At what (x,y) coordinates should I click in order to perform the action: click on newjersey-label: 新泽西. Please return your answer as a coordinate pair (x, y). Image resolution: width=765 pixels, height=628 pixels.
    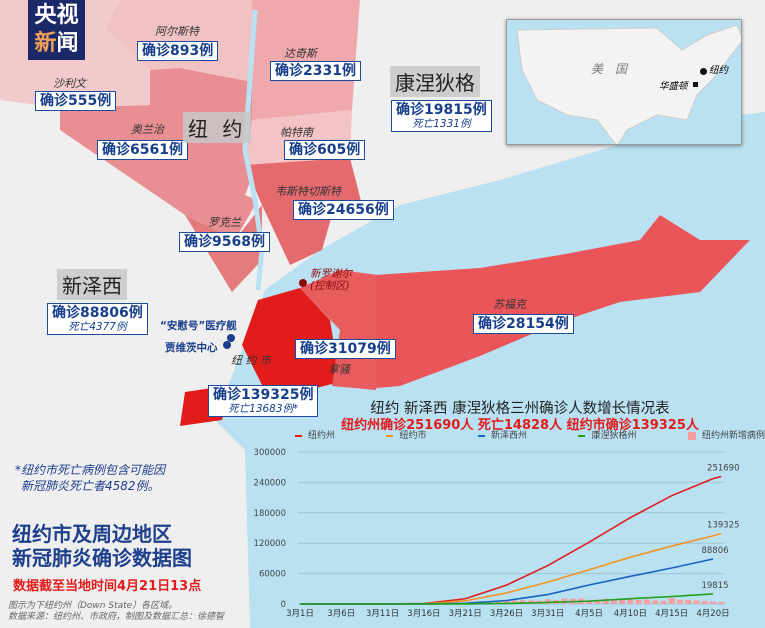
    Looking at the image, I should click on (92, 284).